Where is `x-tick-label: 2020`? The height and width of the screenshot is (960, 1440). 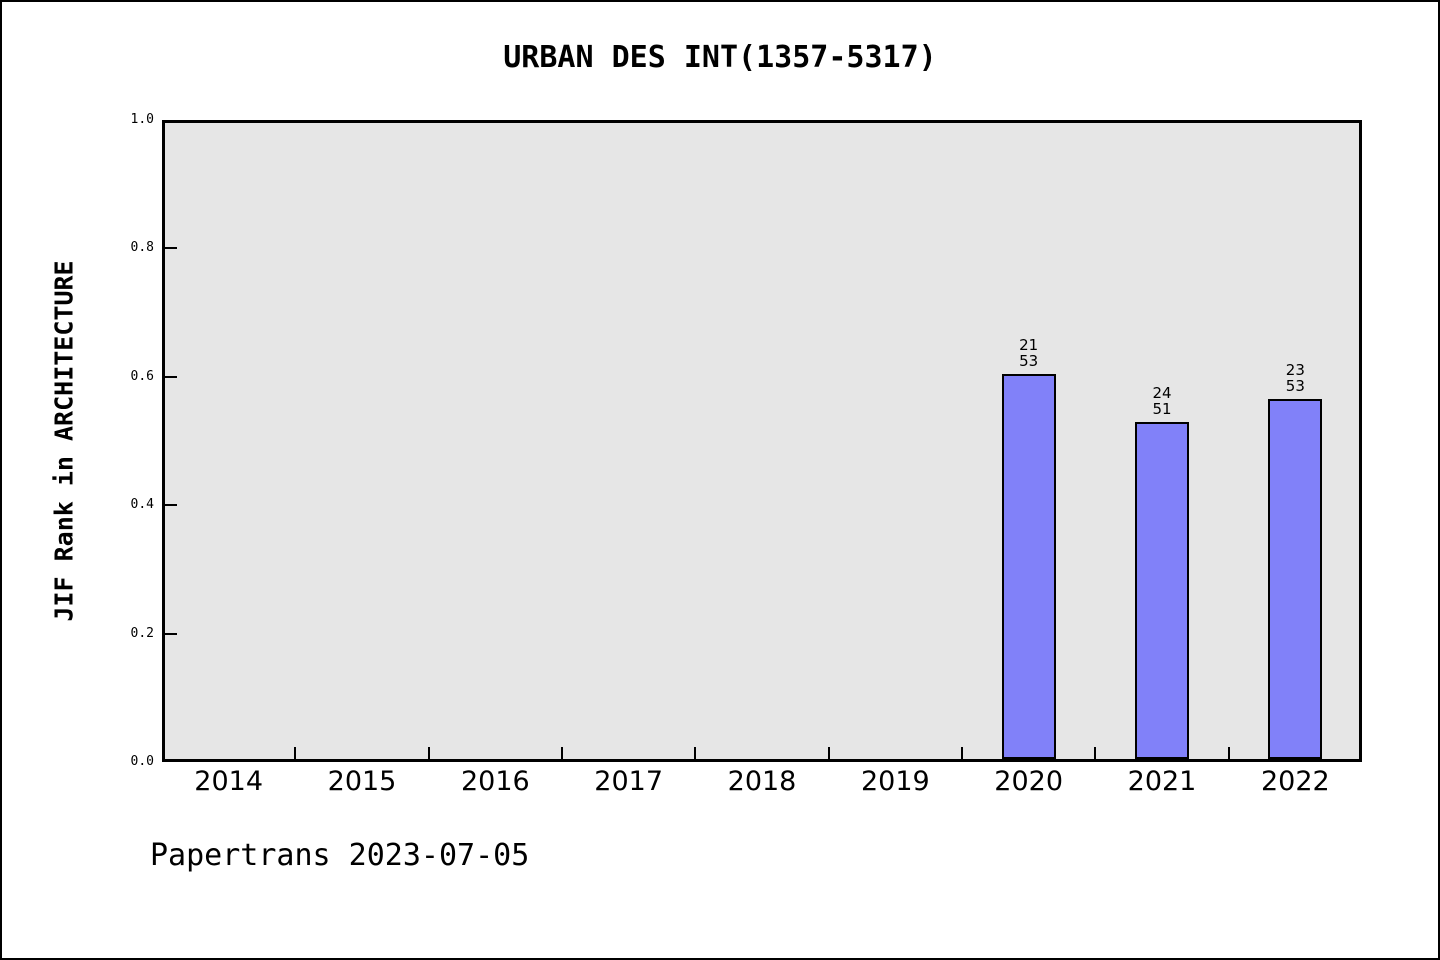
x-tick-label: 2020 is located at coordinates (1029, 781).